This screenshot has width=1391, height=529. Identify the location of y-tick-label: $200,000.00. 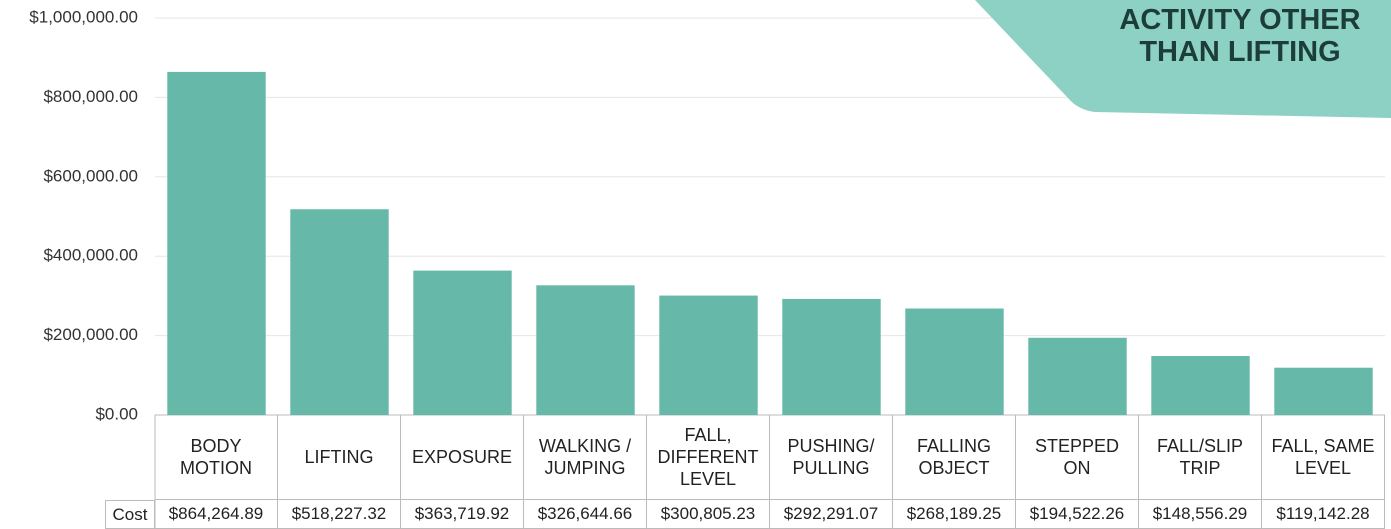
(90, 334).